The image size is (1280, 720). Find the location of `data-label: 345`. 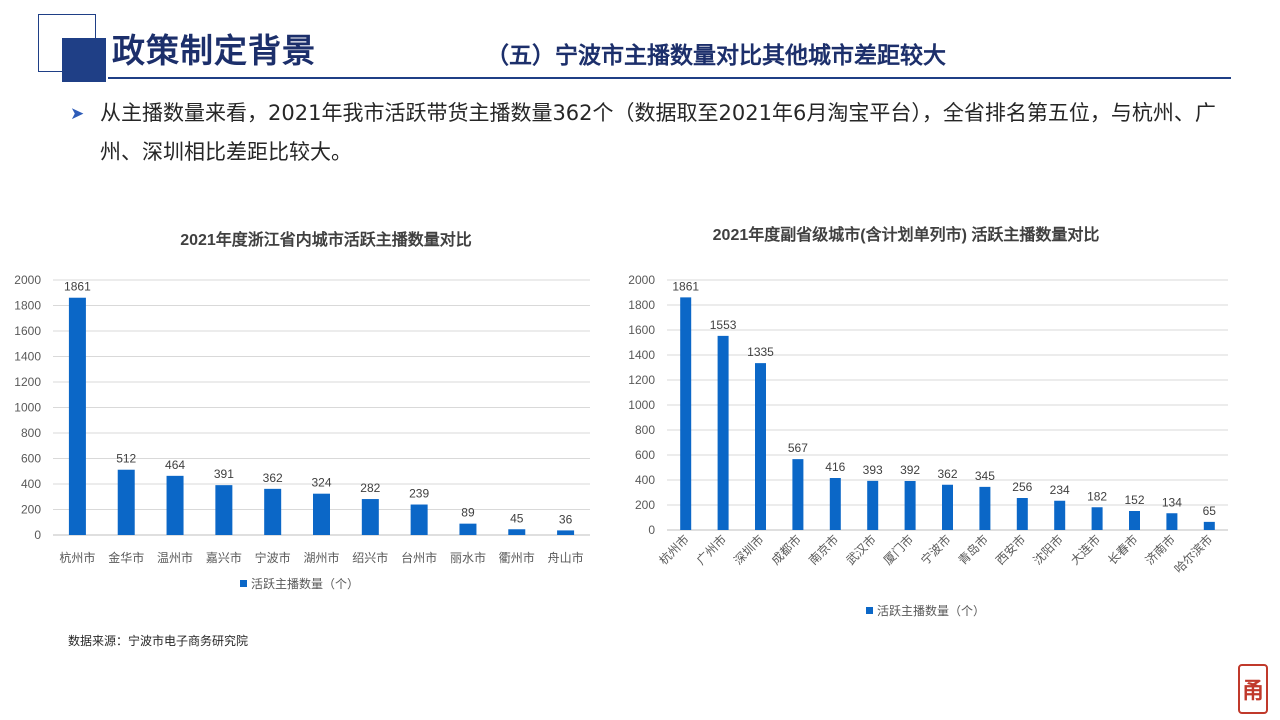

data-label: 345 is located at coordinates (985, 476).